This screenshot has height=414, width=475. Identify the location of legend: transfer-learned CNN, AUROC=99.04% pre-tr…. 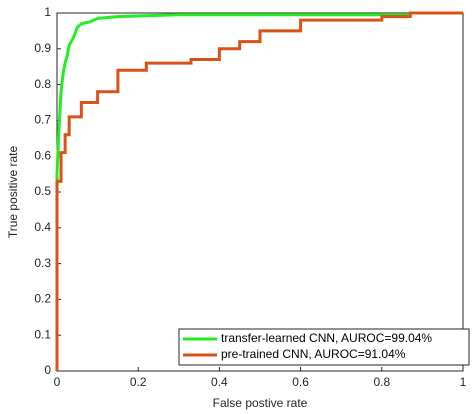
(324, 347).